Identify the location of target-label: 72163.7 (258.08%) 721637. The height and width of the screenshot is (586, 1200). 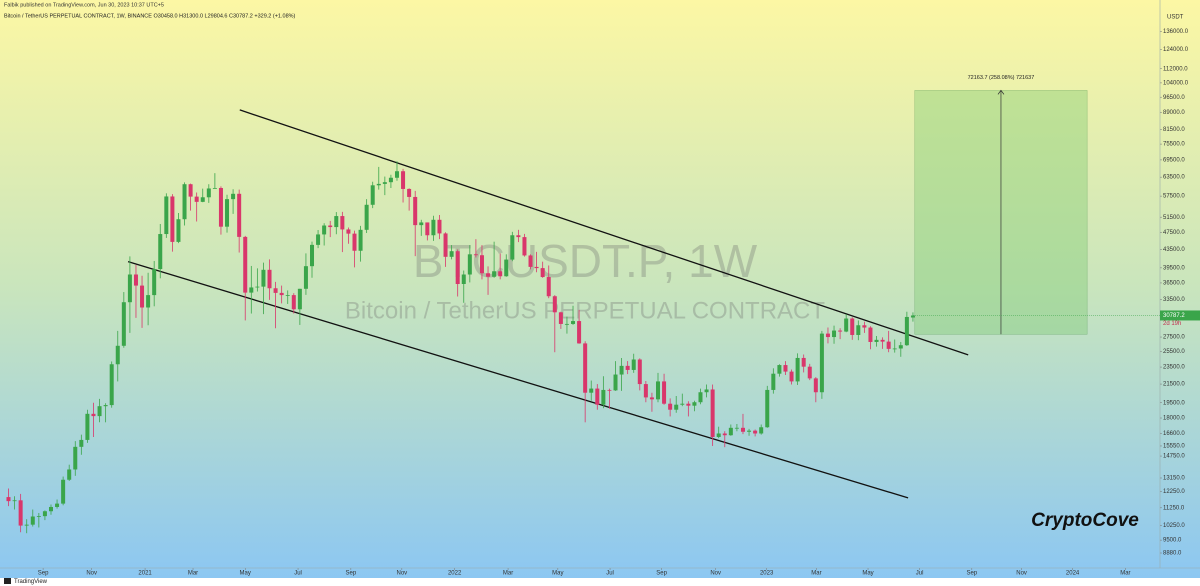
(1001, 78).